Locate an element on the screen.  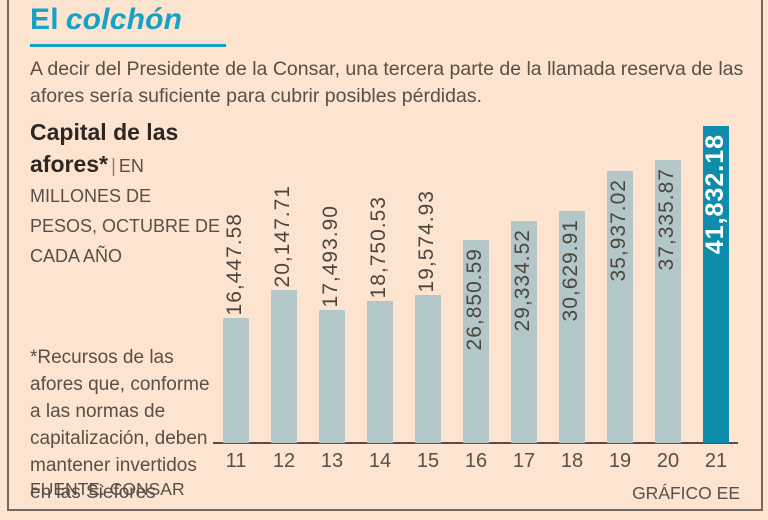
x-axis-tick-label: 18 is located at coordinates (572, 461).